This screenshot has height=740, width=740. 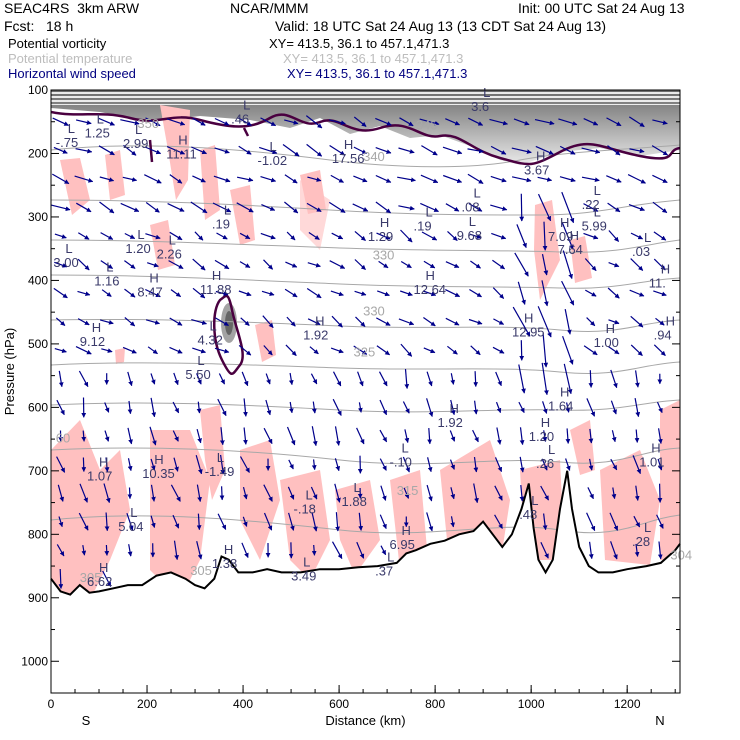 I want to click on y-tick-label: 1000, so click(x=34, y=661).